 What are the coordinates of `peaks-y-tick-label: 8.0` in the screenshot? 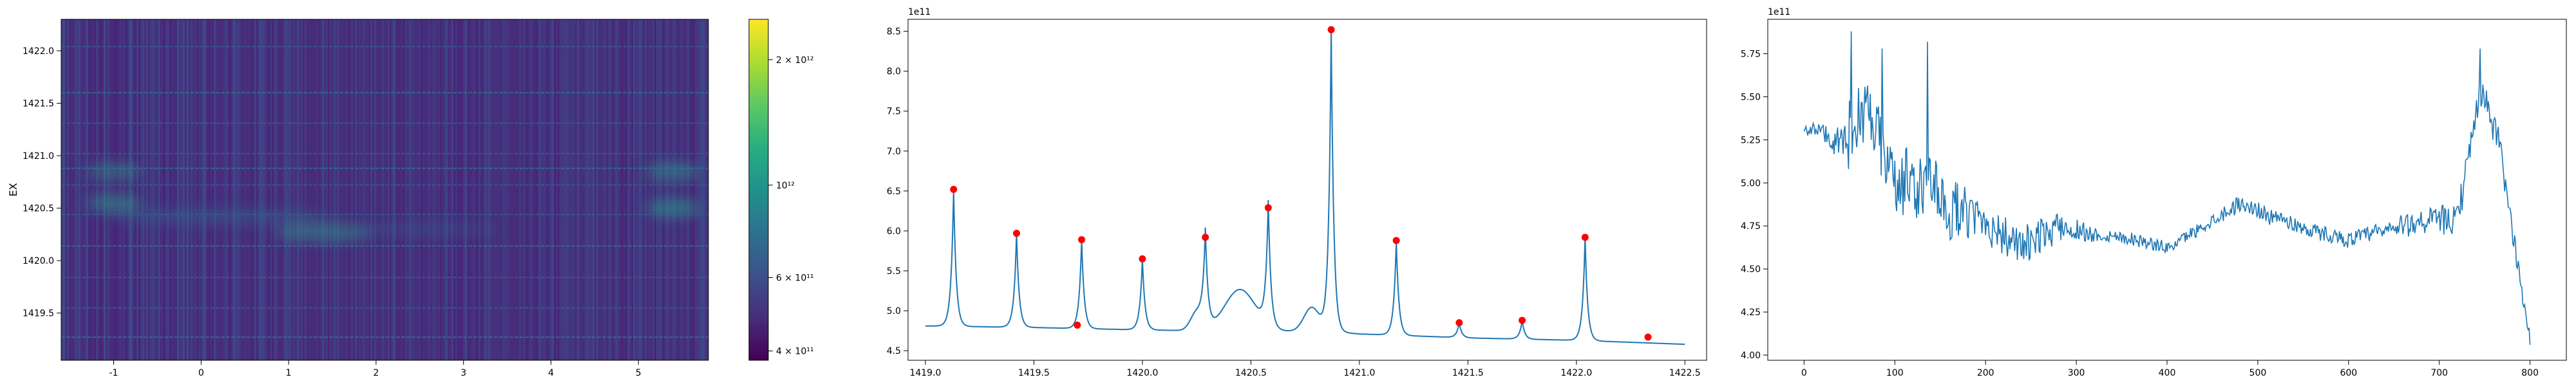 It's located at (894, 72).